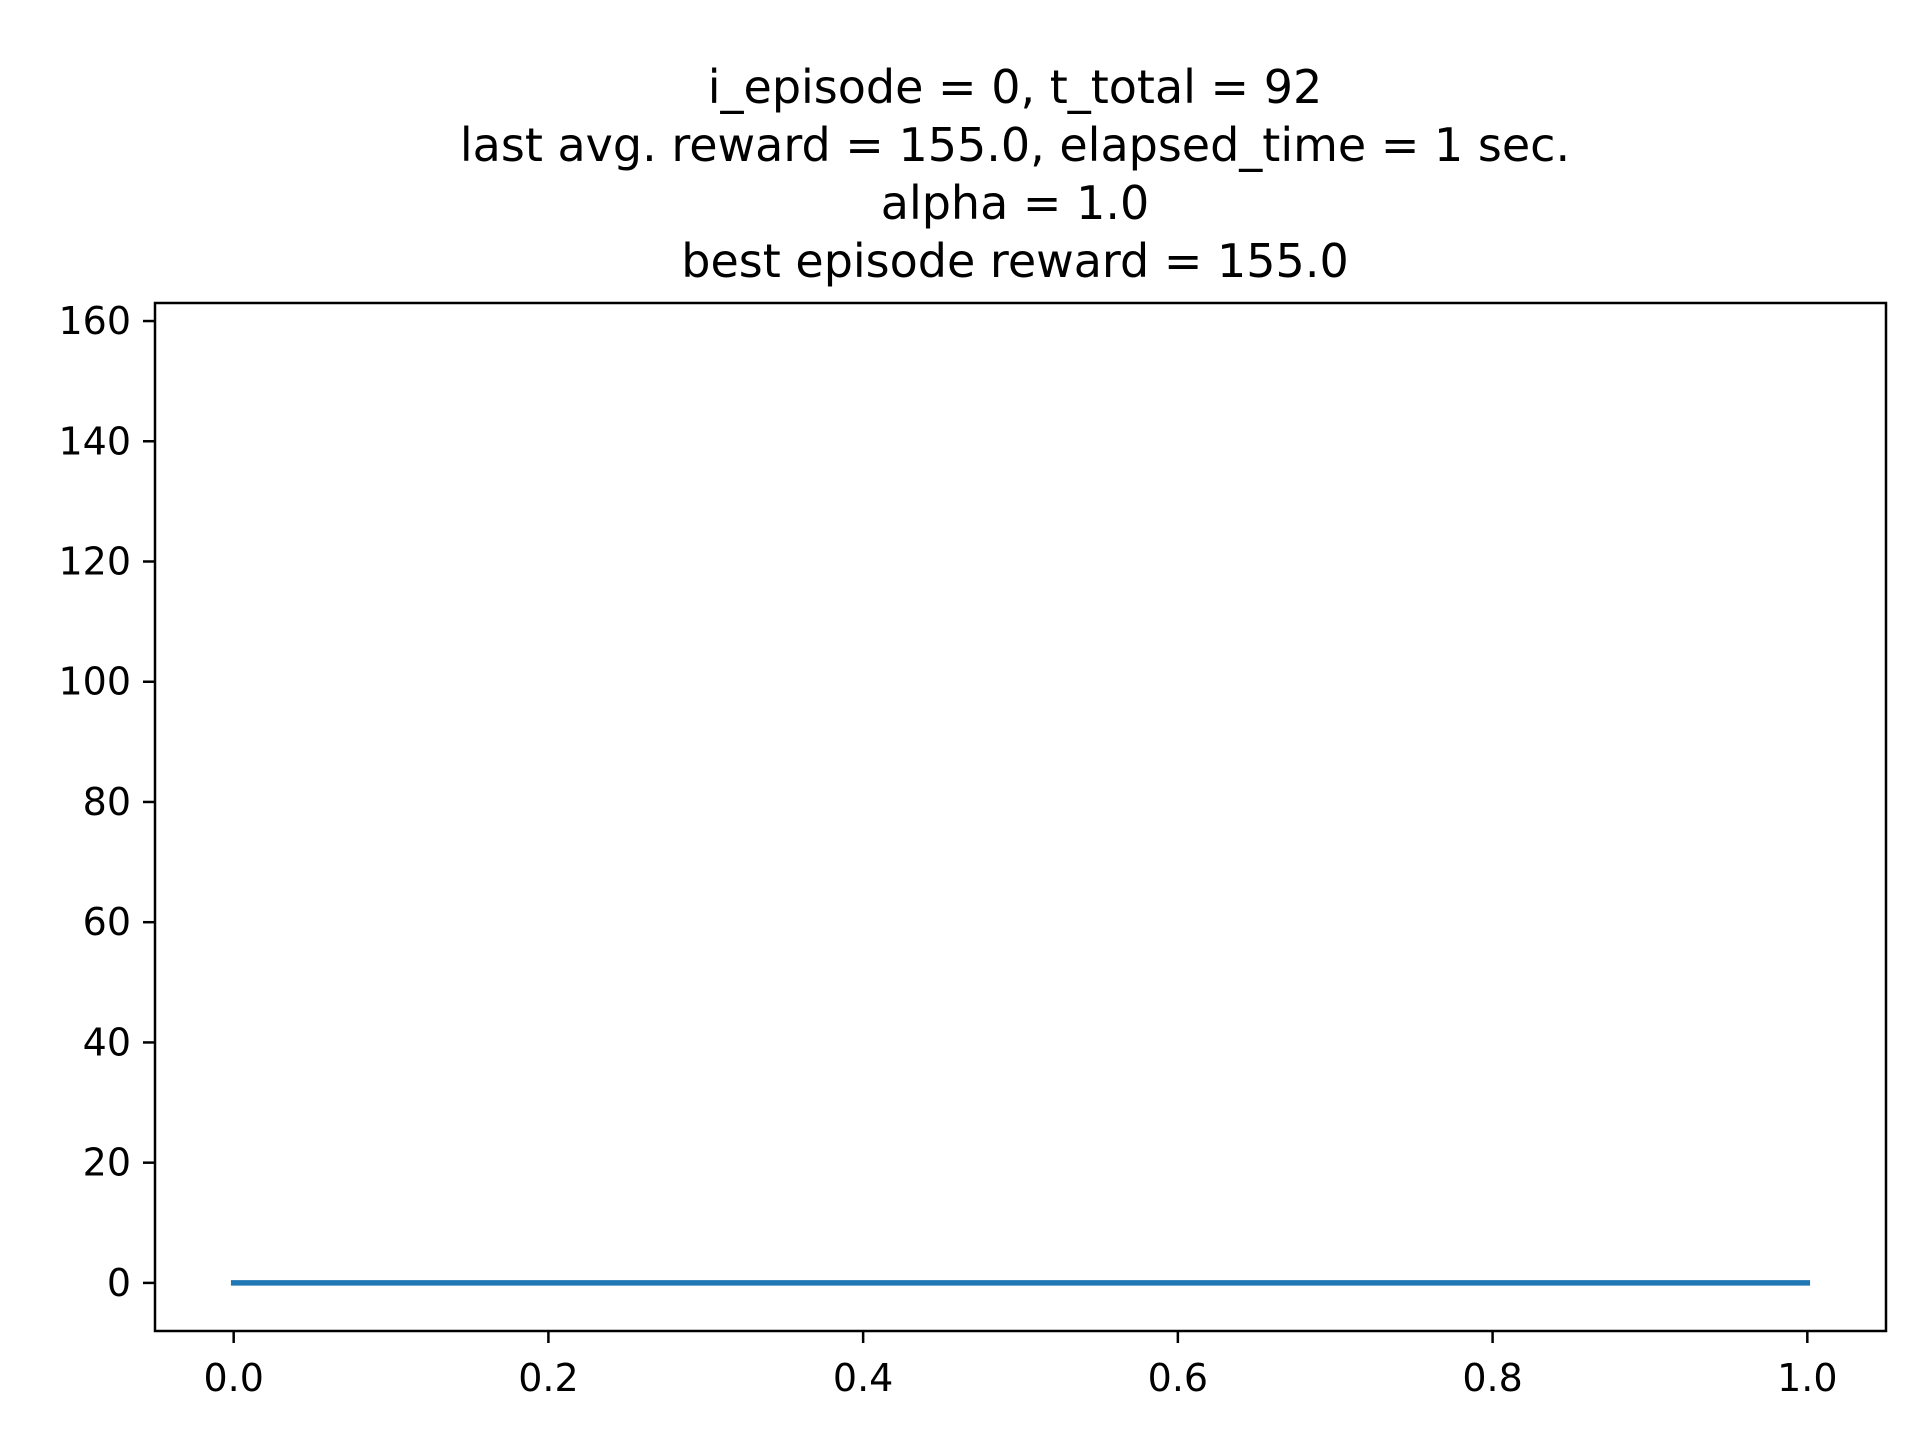 The width and height of the screenshot is (1920, 1440). Describe the element at coordinates (1015, 261) in the screenshot. I see `title-line-4: best episode reward = 155.0` at that location.